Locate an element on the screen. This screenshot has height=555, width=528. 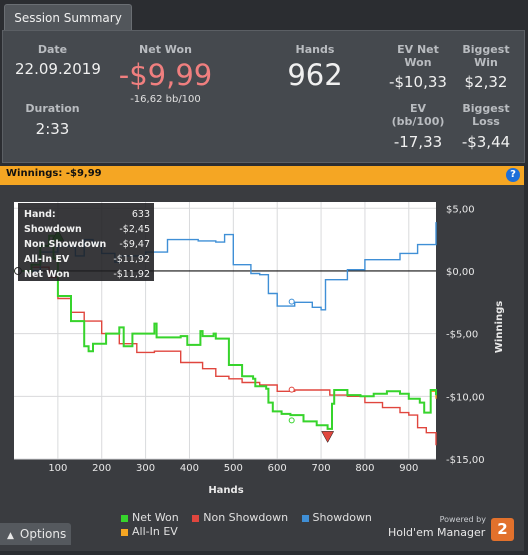
legend-item-non-showdown: Non Showdown is located at coordinates (240, 517).